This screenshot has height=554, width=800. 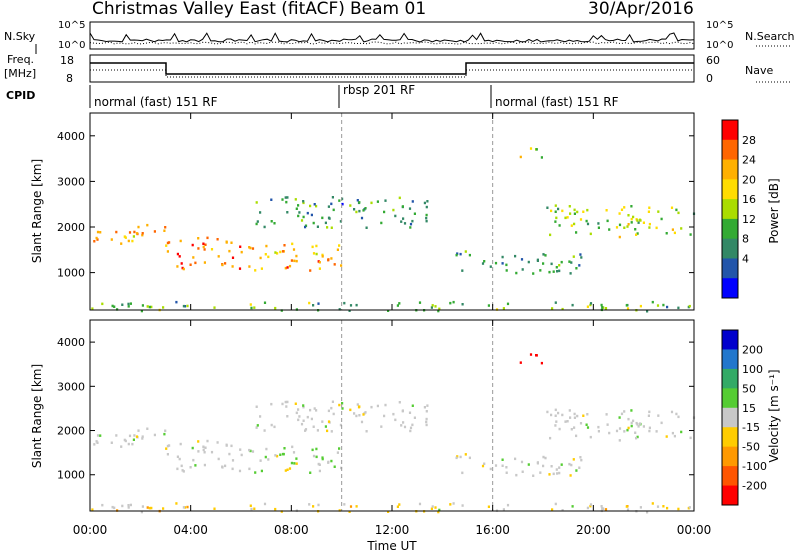 What do you see at coordinates (388, 9) in the screenshot?
I see `beam-label: Beam 01` at bounding box center [388, 9].